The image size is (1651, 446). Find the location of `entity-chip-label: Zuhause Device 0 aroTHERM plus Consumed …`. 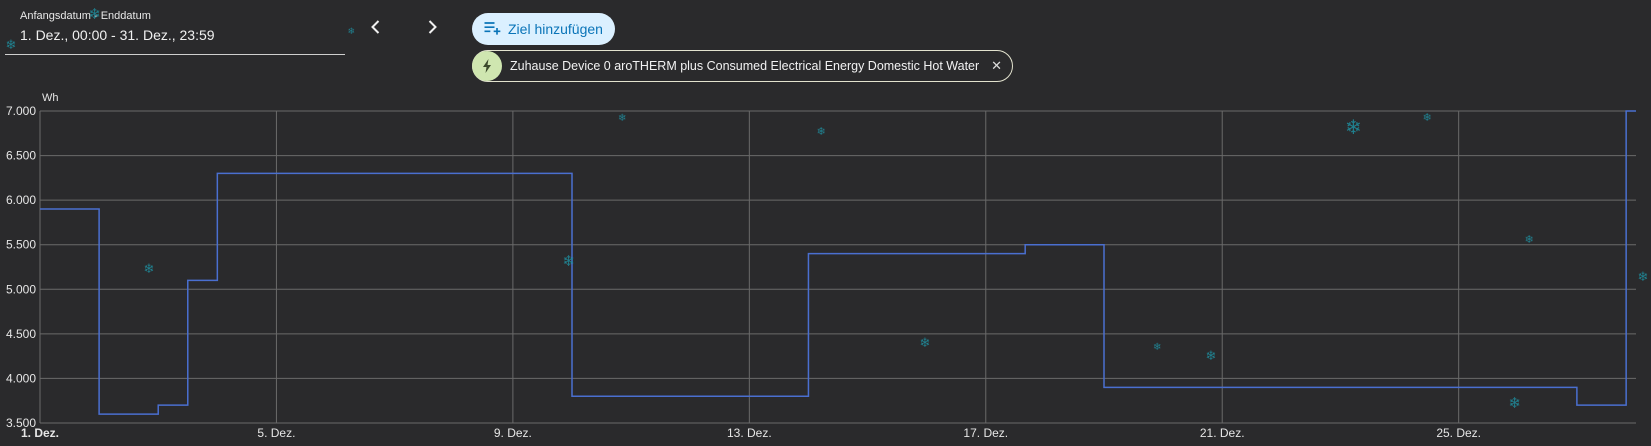

entity-chip-label: Zuhause Device 0 aroTHERM plus Consumed … is located at coordinates (745, 66).